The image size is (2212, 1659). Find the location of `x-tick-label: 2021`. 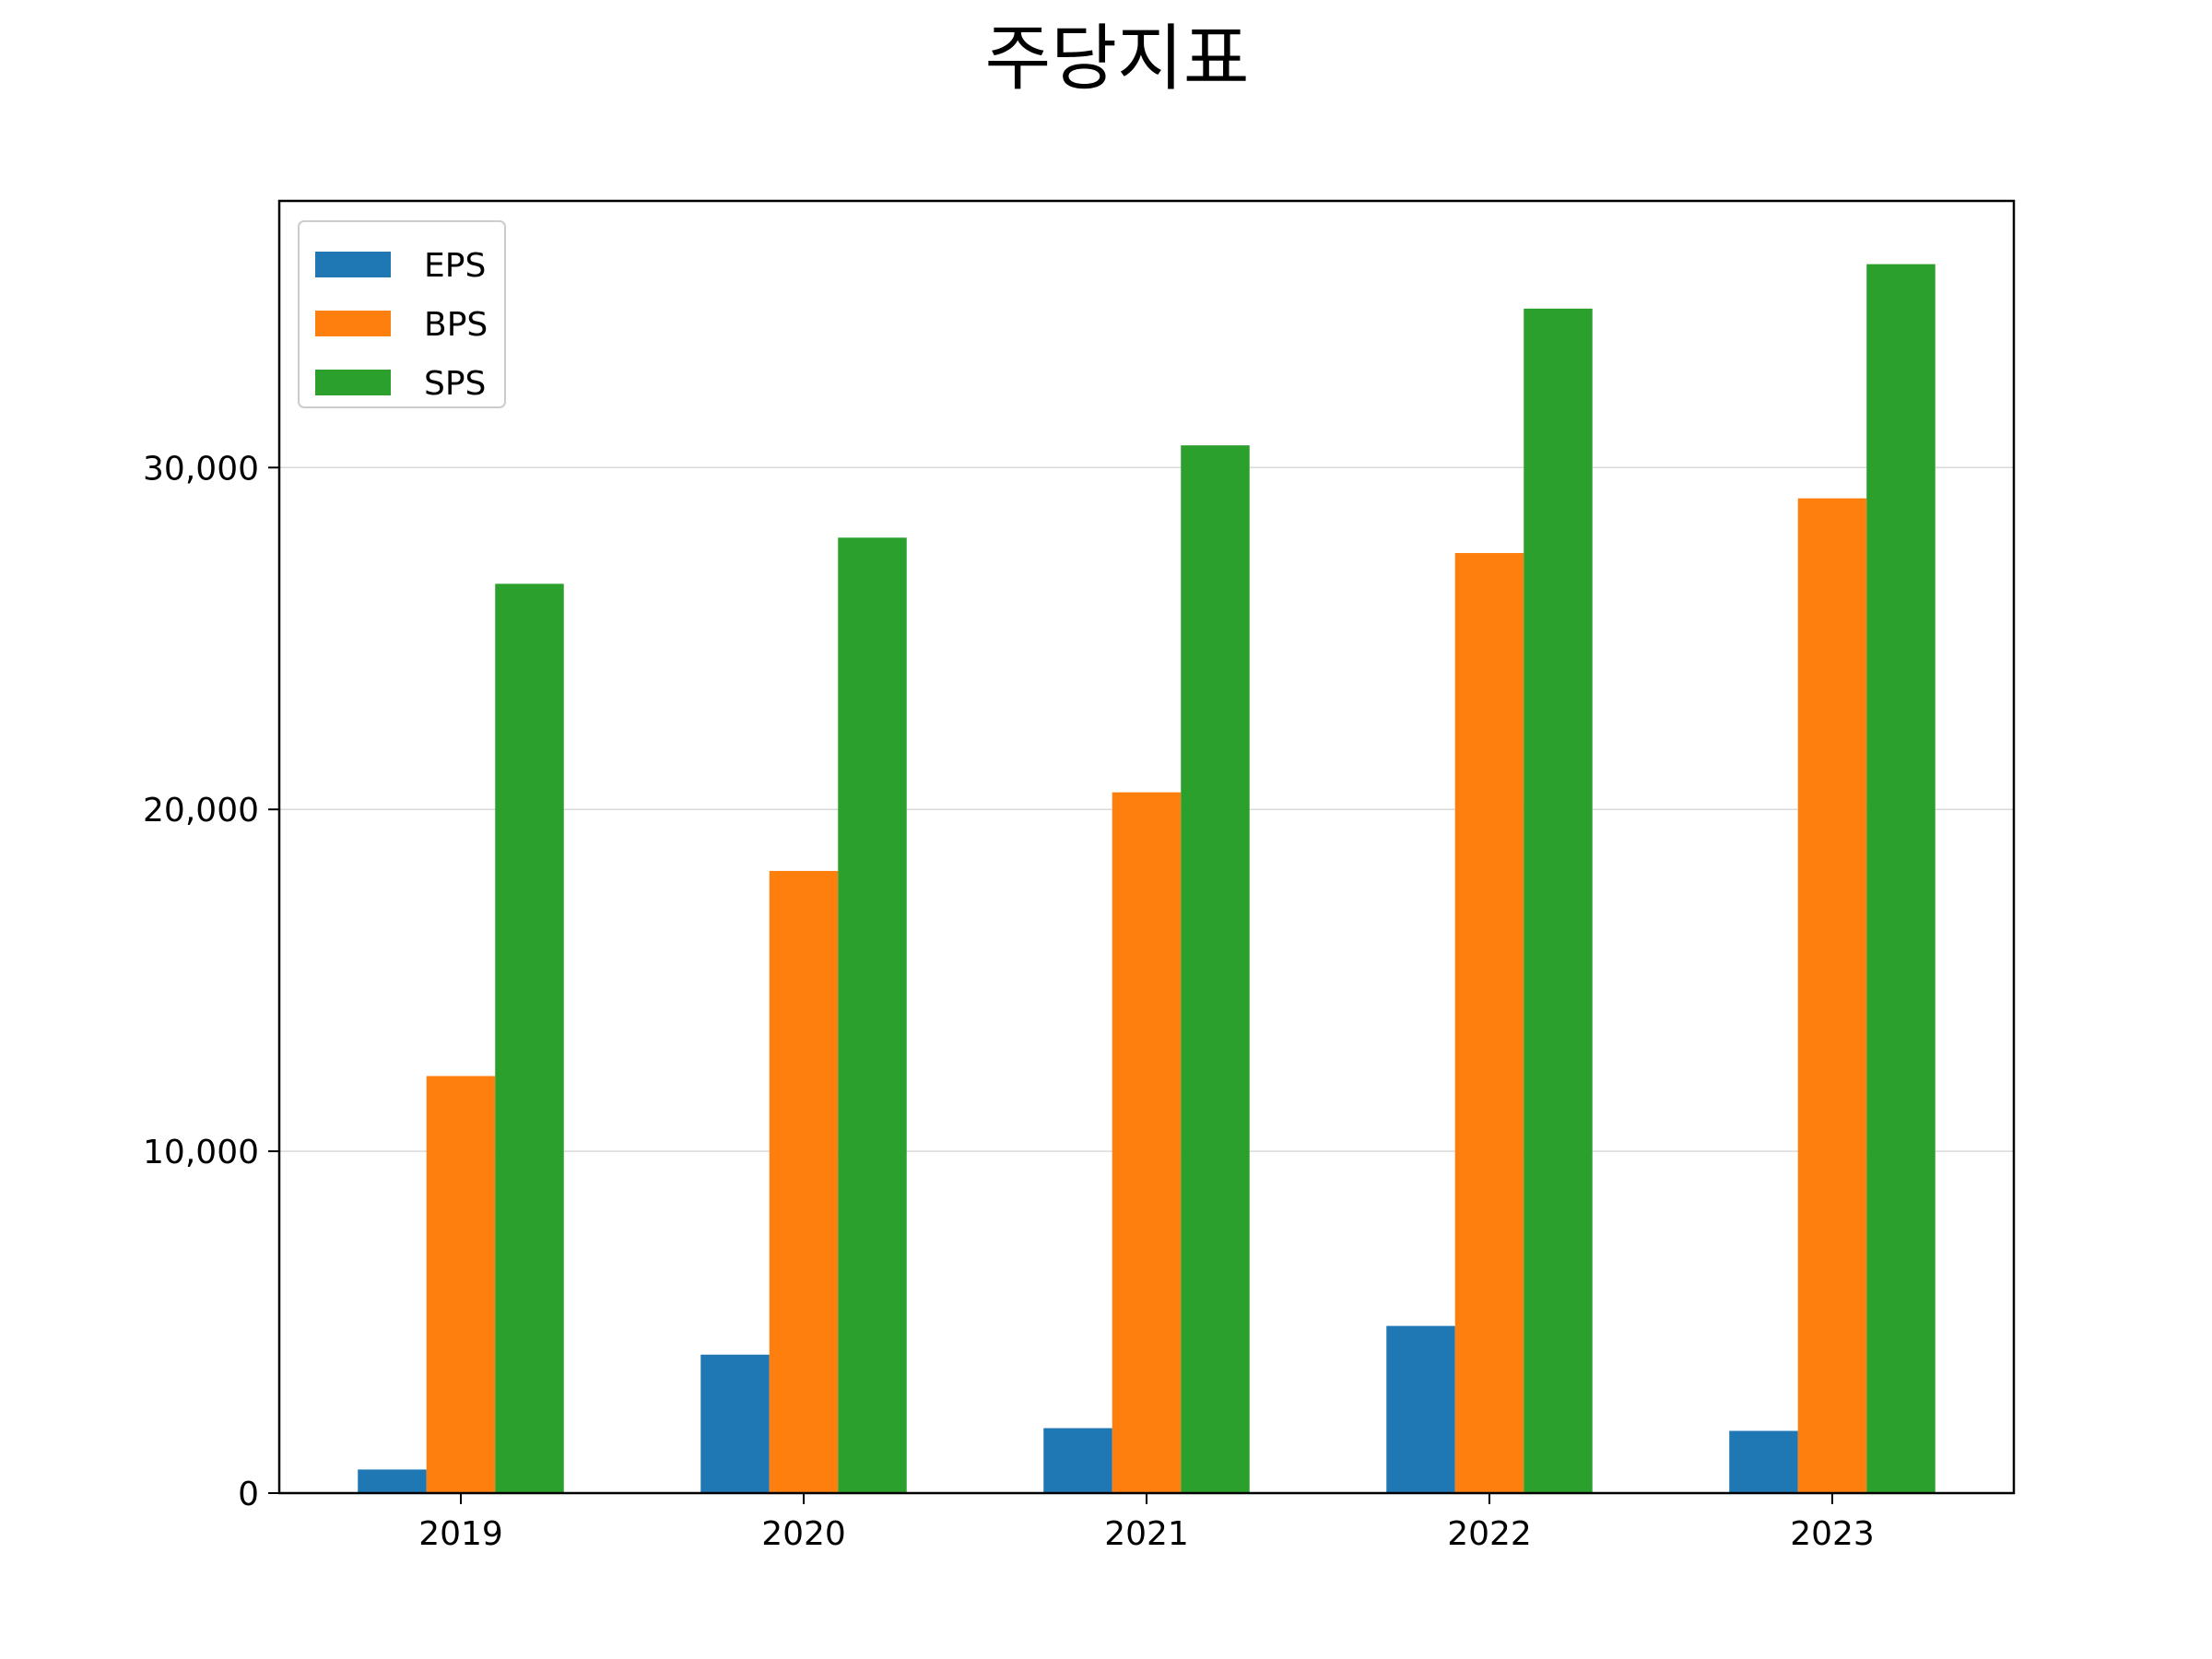

x-tick-label: 2021 is located at coordinates (1146, 1534).